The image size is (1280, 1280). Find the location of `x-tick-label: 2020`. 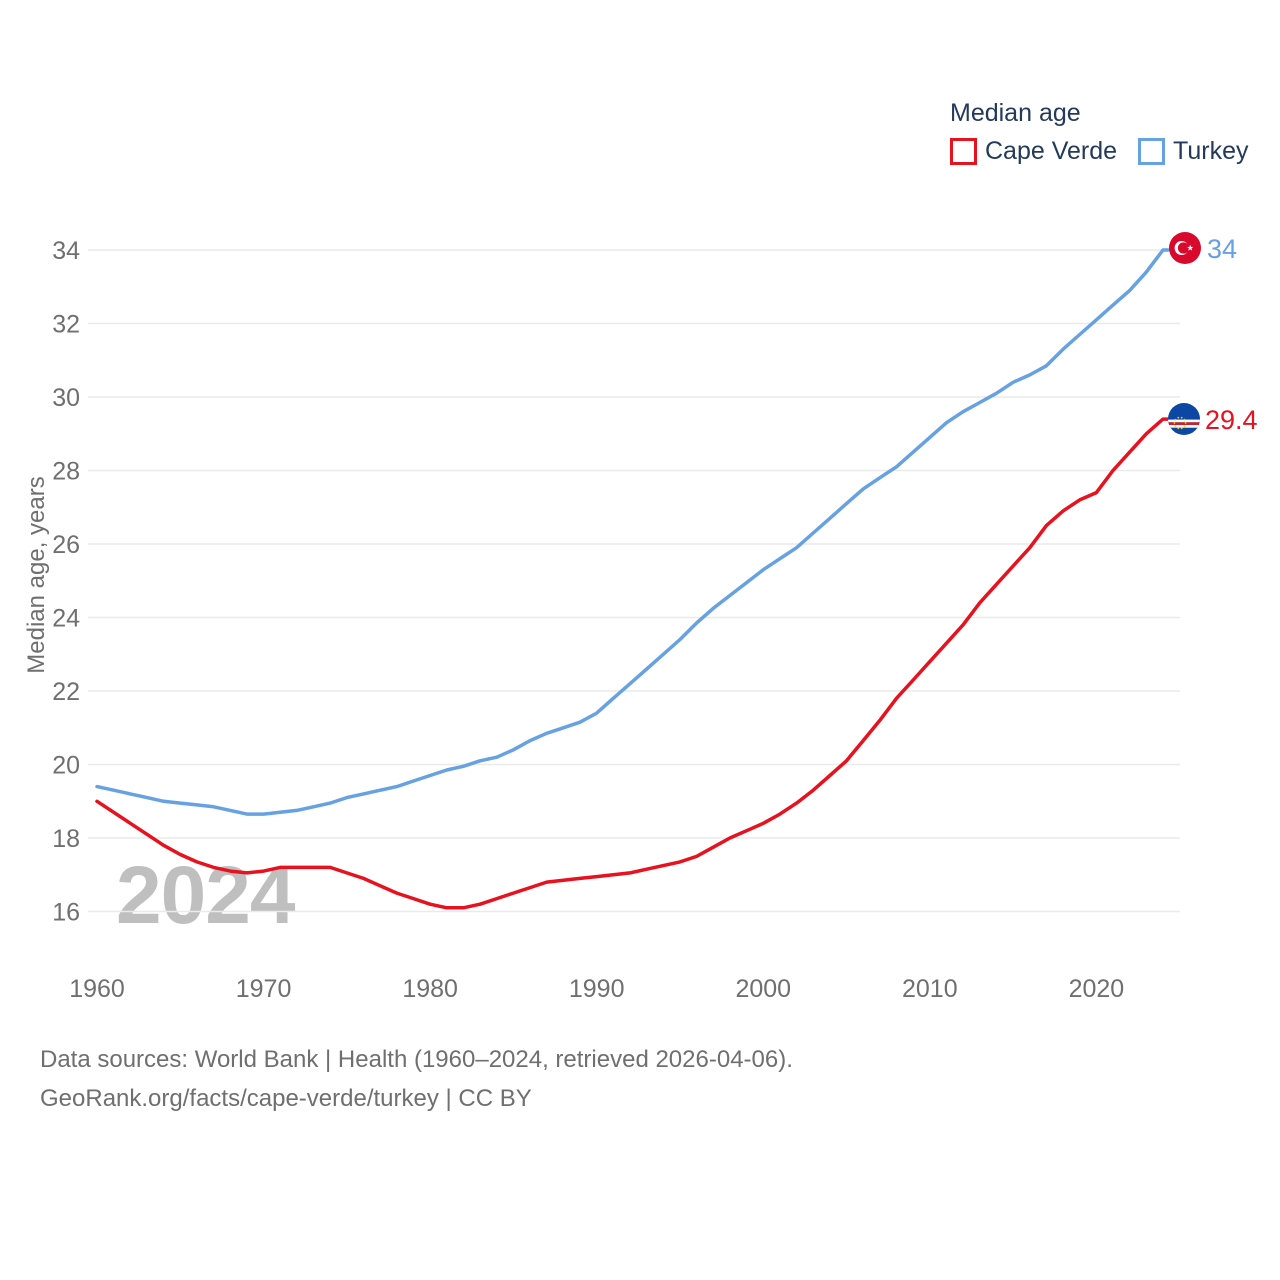

x-tick-label: 2020 is located at coordinates (1097, 989).